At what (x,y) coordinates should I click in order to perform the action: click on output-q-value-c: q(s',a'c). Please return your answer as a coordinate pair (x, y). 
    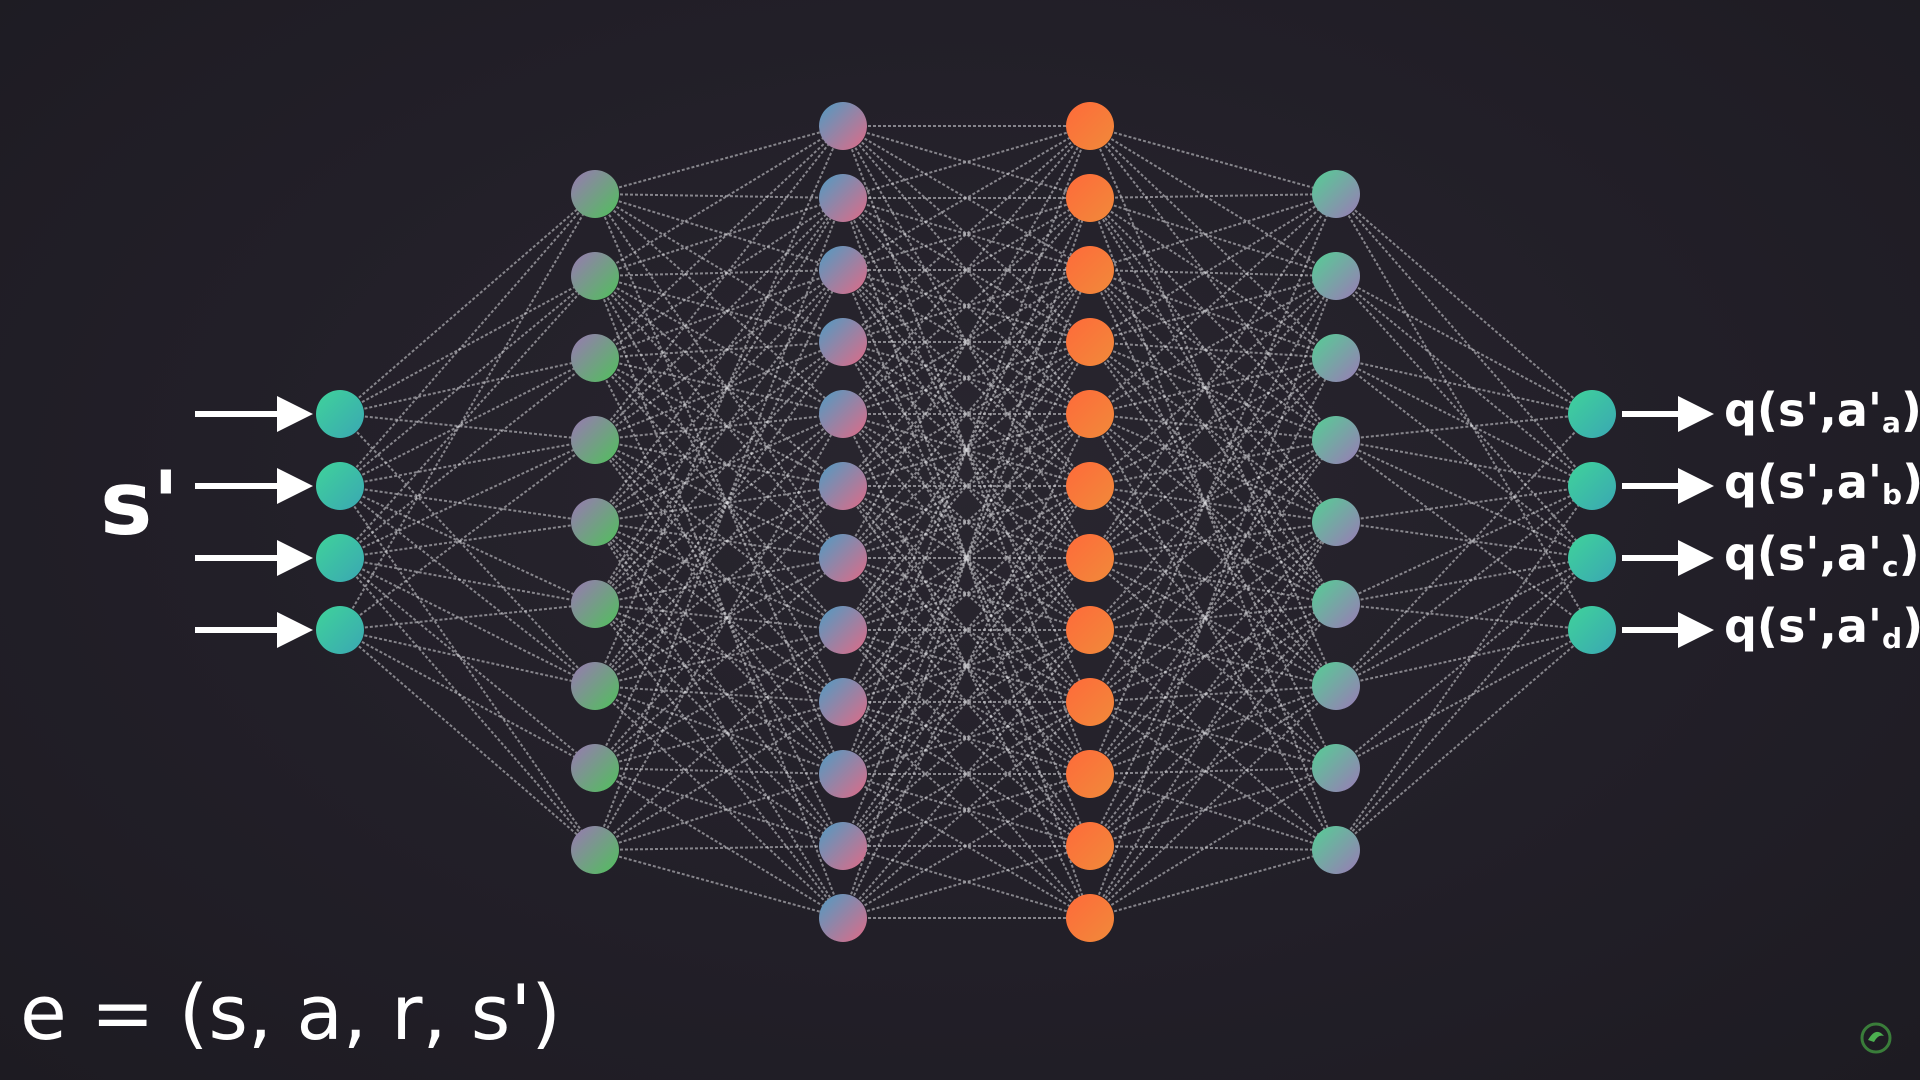
    Looking at the image, I should click on (1822, 556).